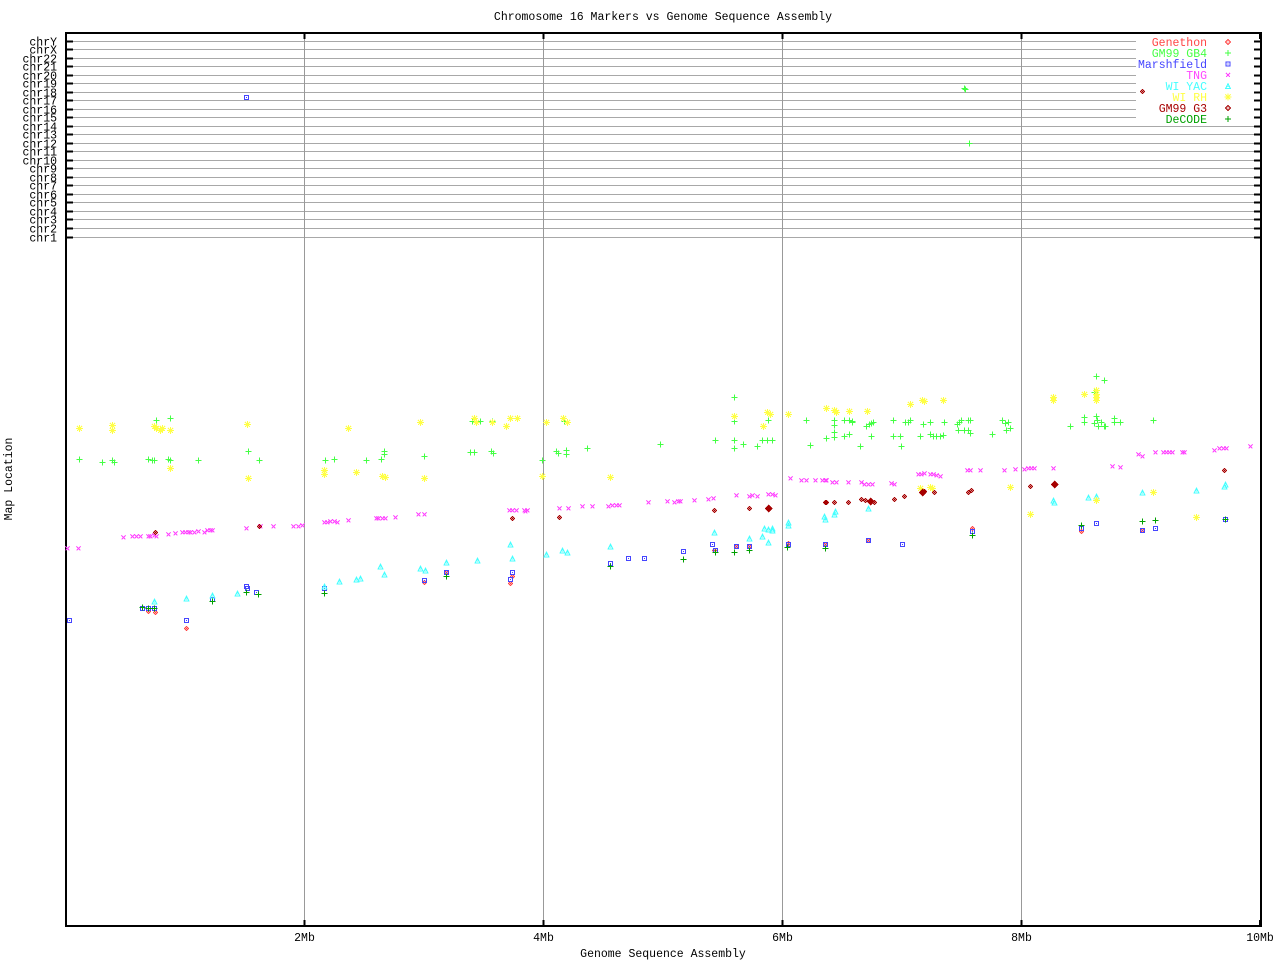  Describe the element at coordinates (39, 94) in the screenshot. I see `svg-text: chr18` at that location.